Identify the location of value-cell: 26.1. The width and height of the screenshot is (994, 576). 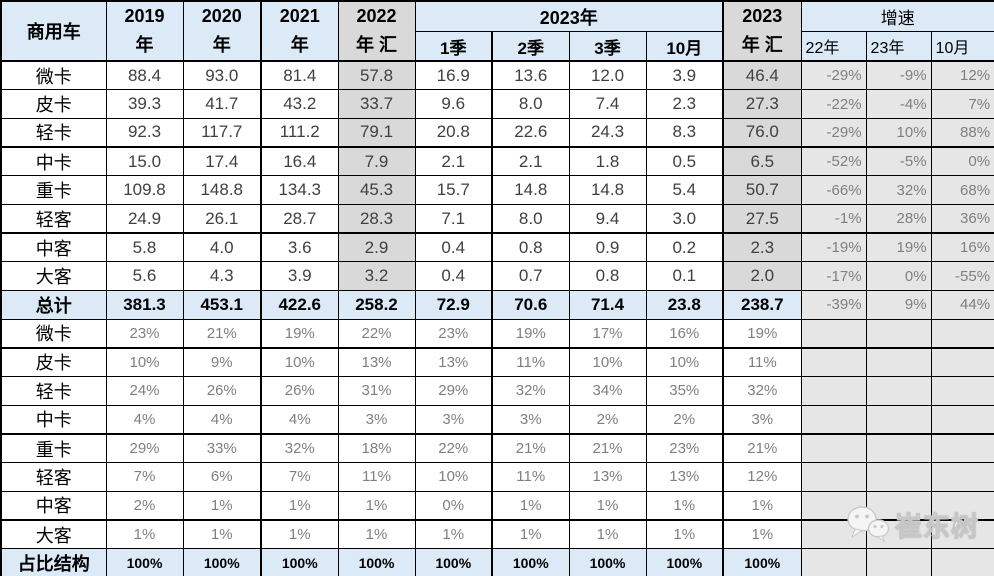
(222, 219).